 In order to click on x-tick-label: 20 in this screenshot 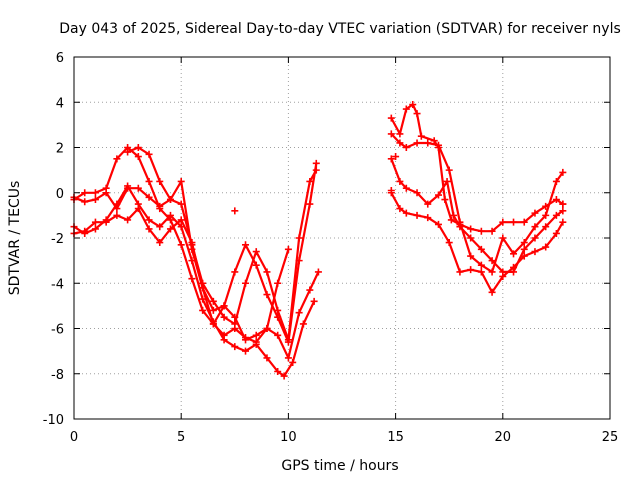, I will do `click(503, 437)`.